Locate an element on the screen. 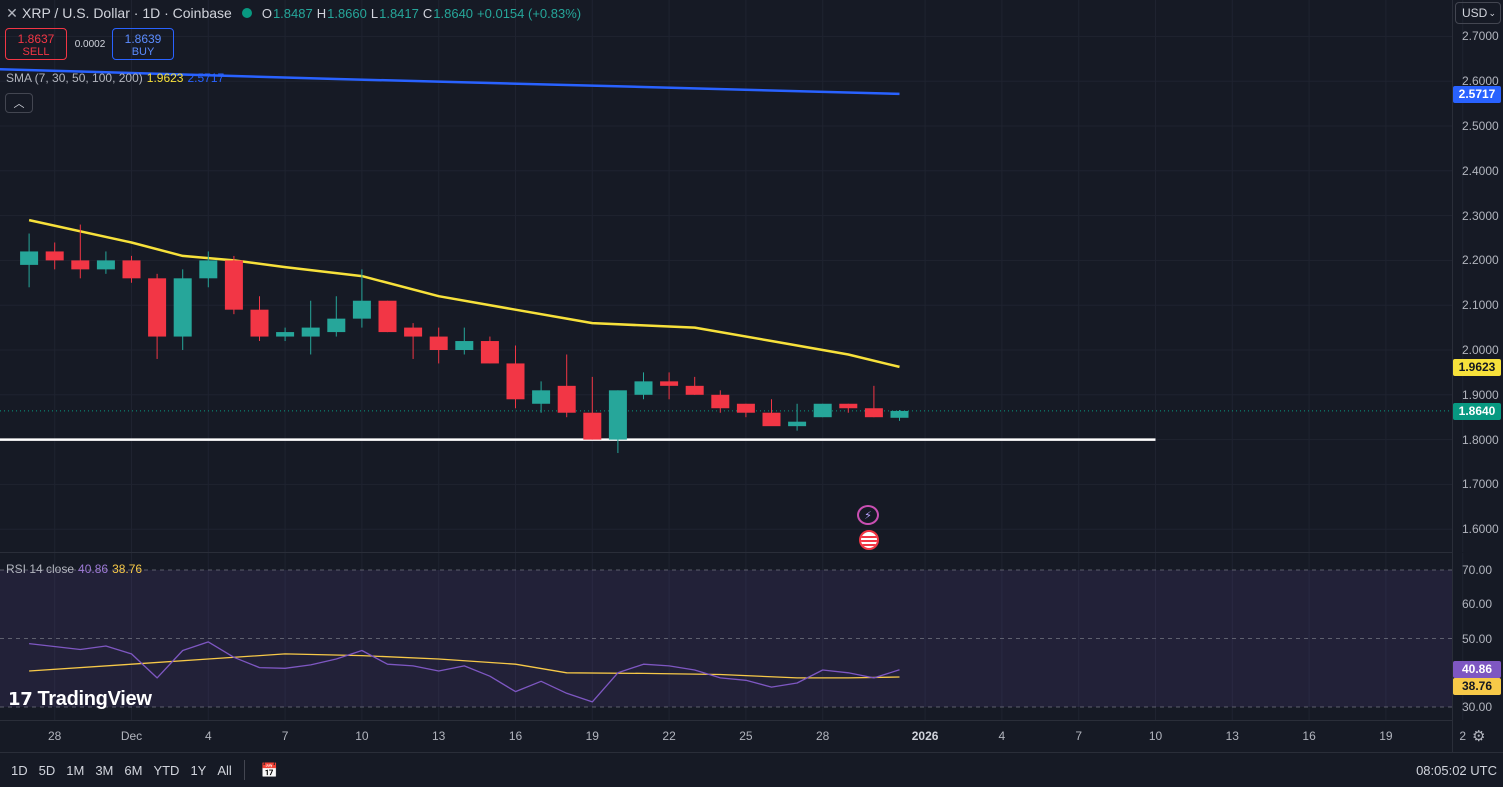 This screenshot has height=787, width=1503. sell-button: 1.8637 SELL is located at coordinates (36, 44).